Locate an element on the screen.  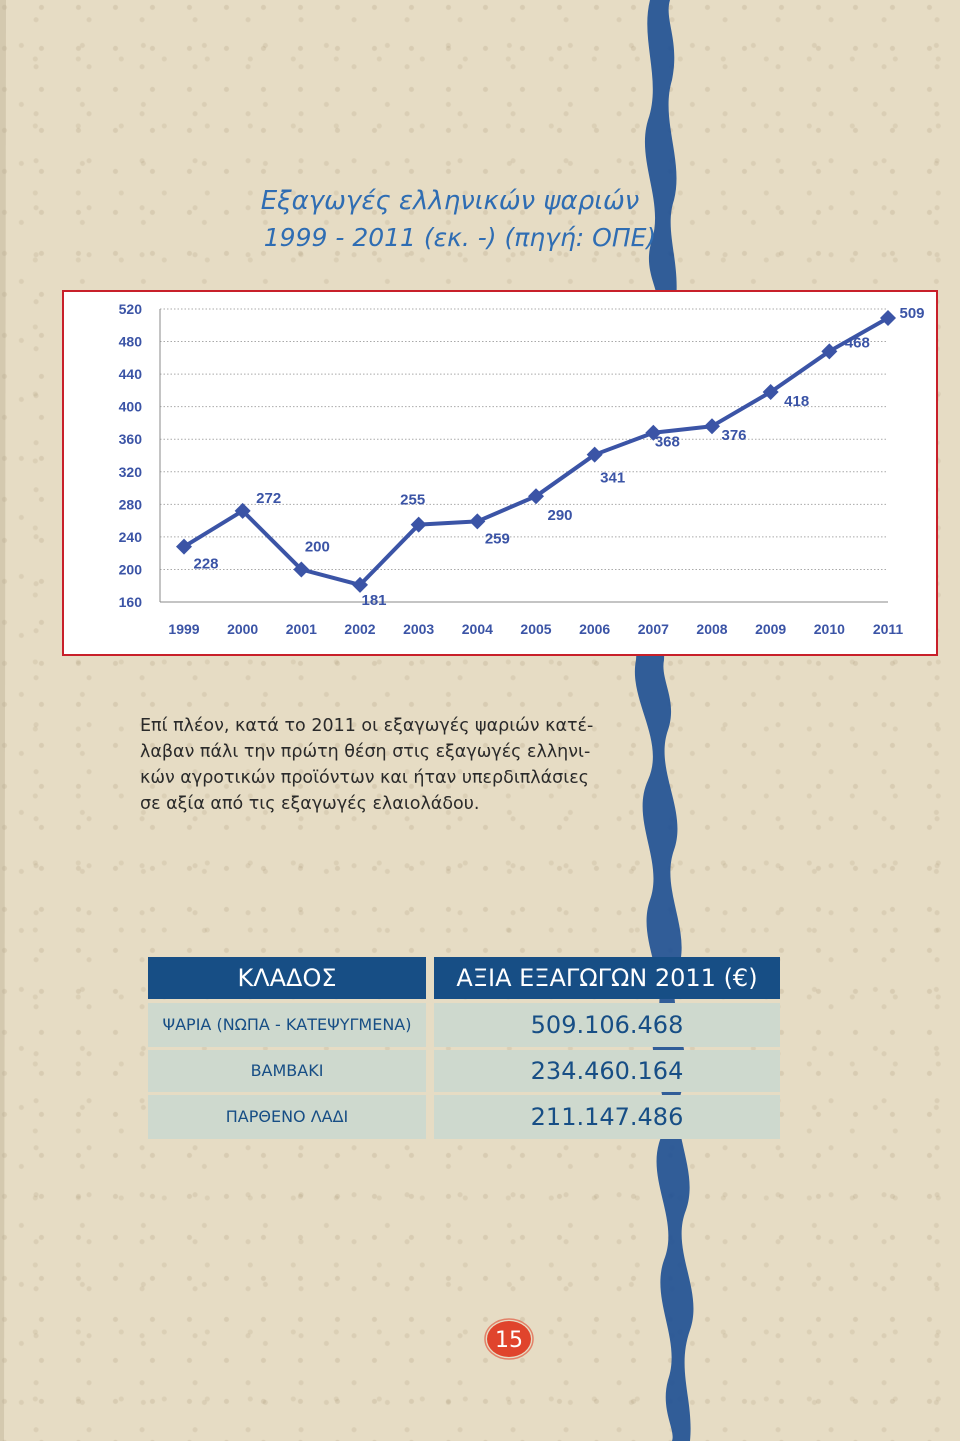
y-tick-label: 520 is located at coordinates (131, 309).